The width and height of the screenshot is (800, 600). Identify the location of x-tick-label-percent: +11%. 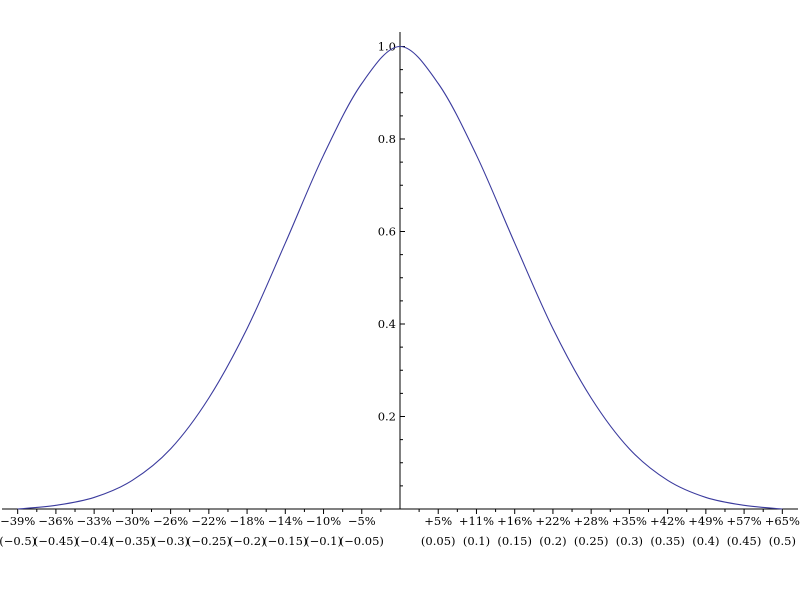
(476, 521).